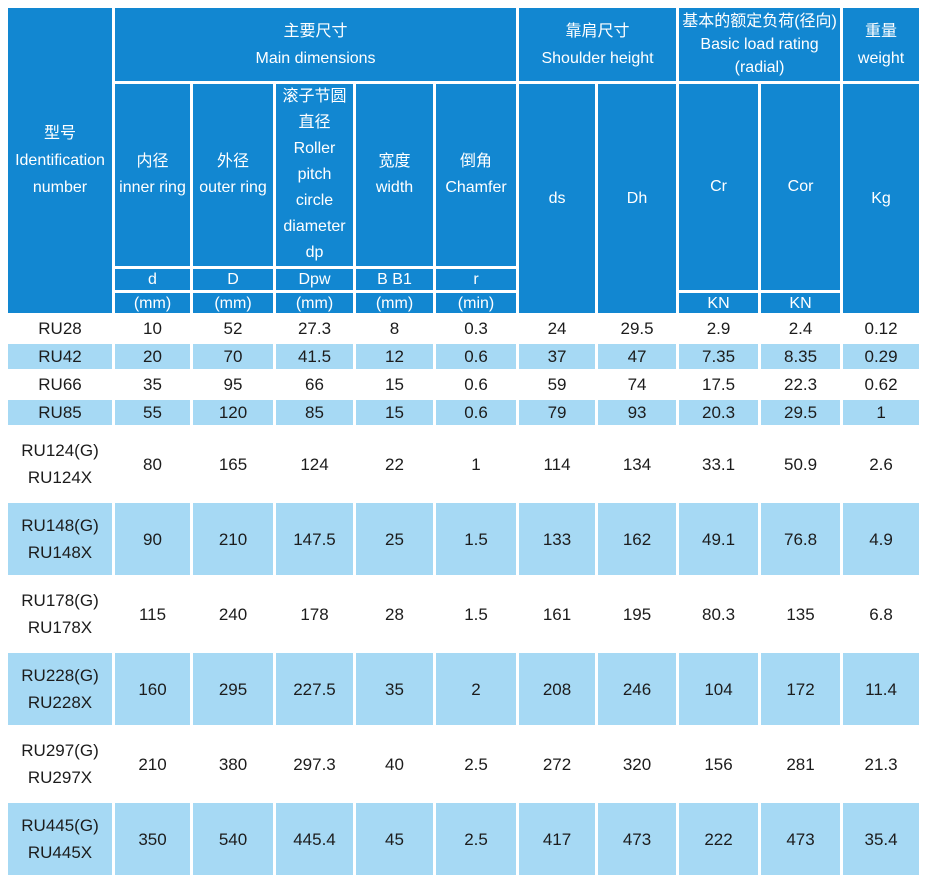 This screenshot has width=930, height=886. What do you see at coordinates (801, 384) in the screenshot?
I see `cell-cor: 22.3` at bounding box center [801, 384].